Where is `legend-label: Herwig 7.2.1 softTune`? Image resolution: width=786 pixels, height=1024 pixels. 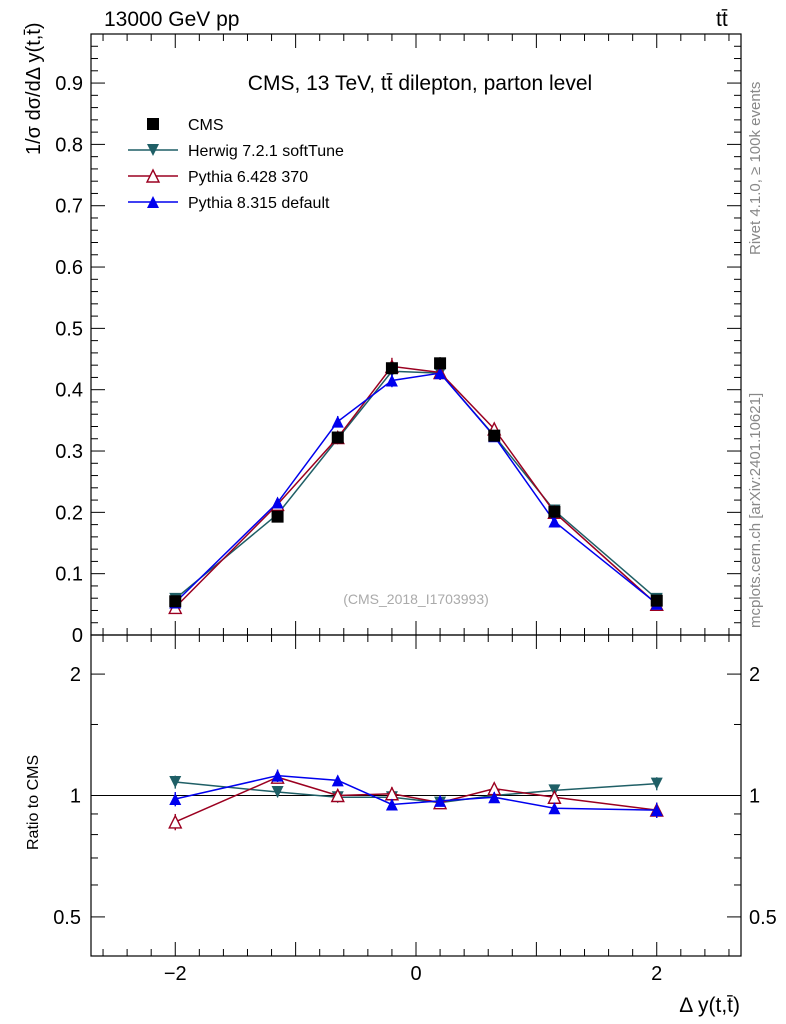
legend-label: Herwig 7.2.1 softTune is located at coordinates (266, 151).